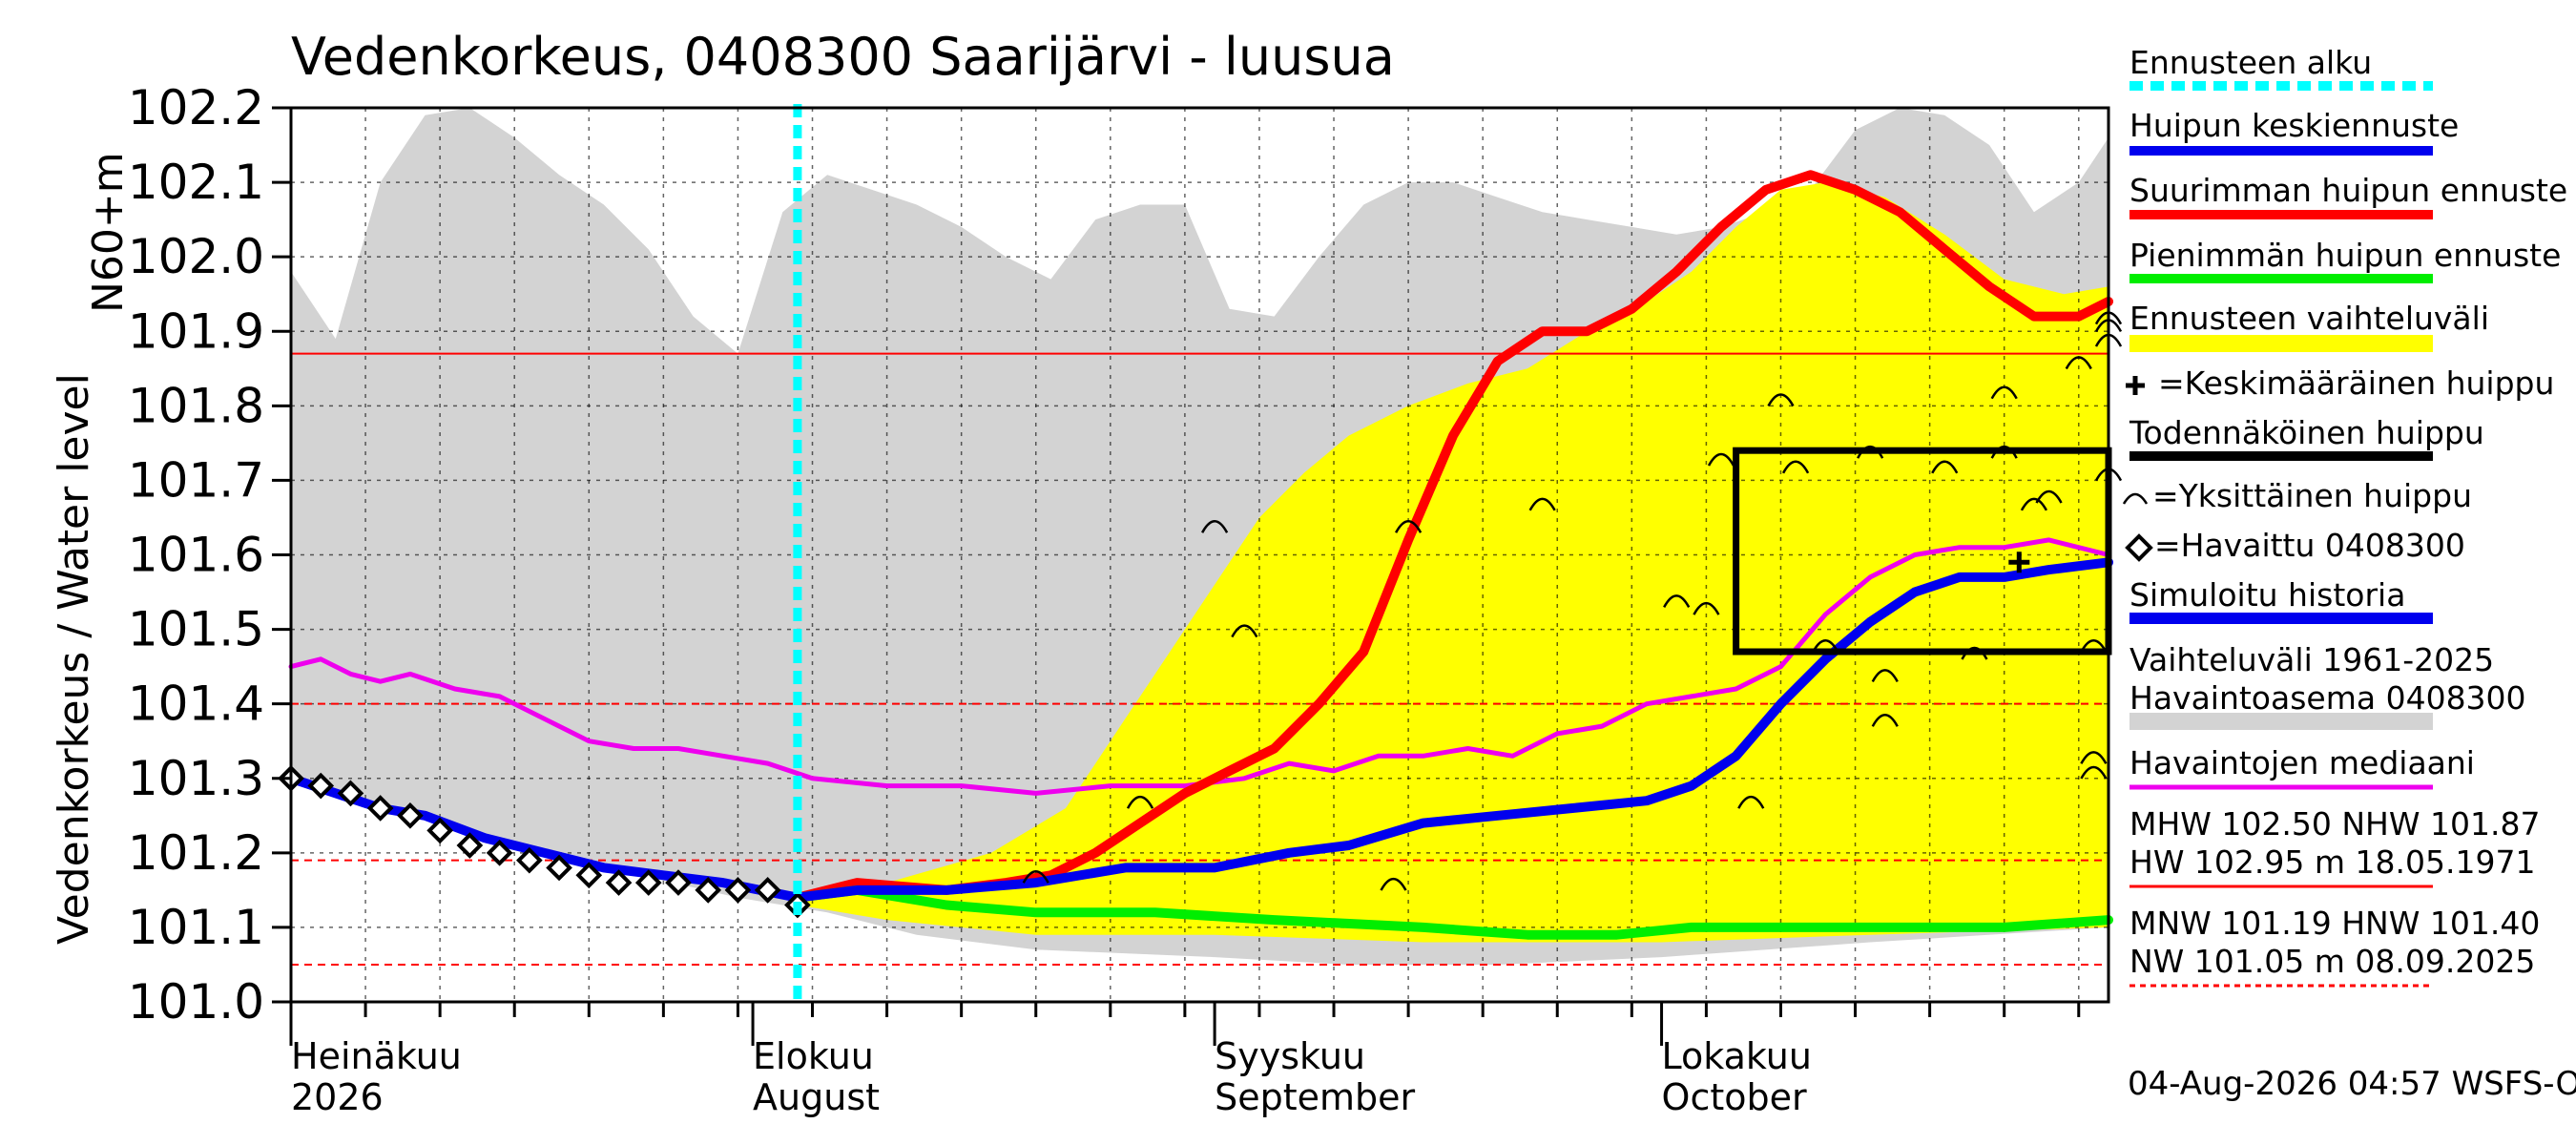 This screenshot has height=1145, width=2576. What do you see at coordinates (1452, 912) in the screenshot?
I see `series-line-peak_min` at bounding box center [1452, 912].